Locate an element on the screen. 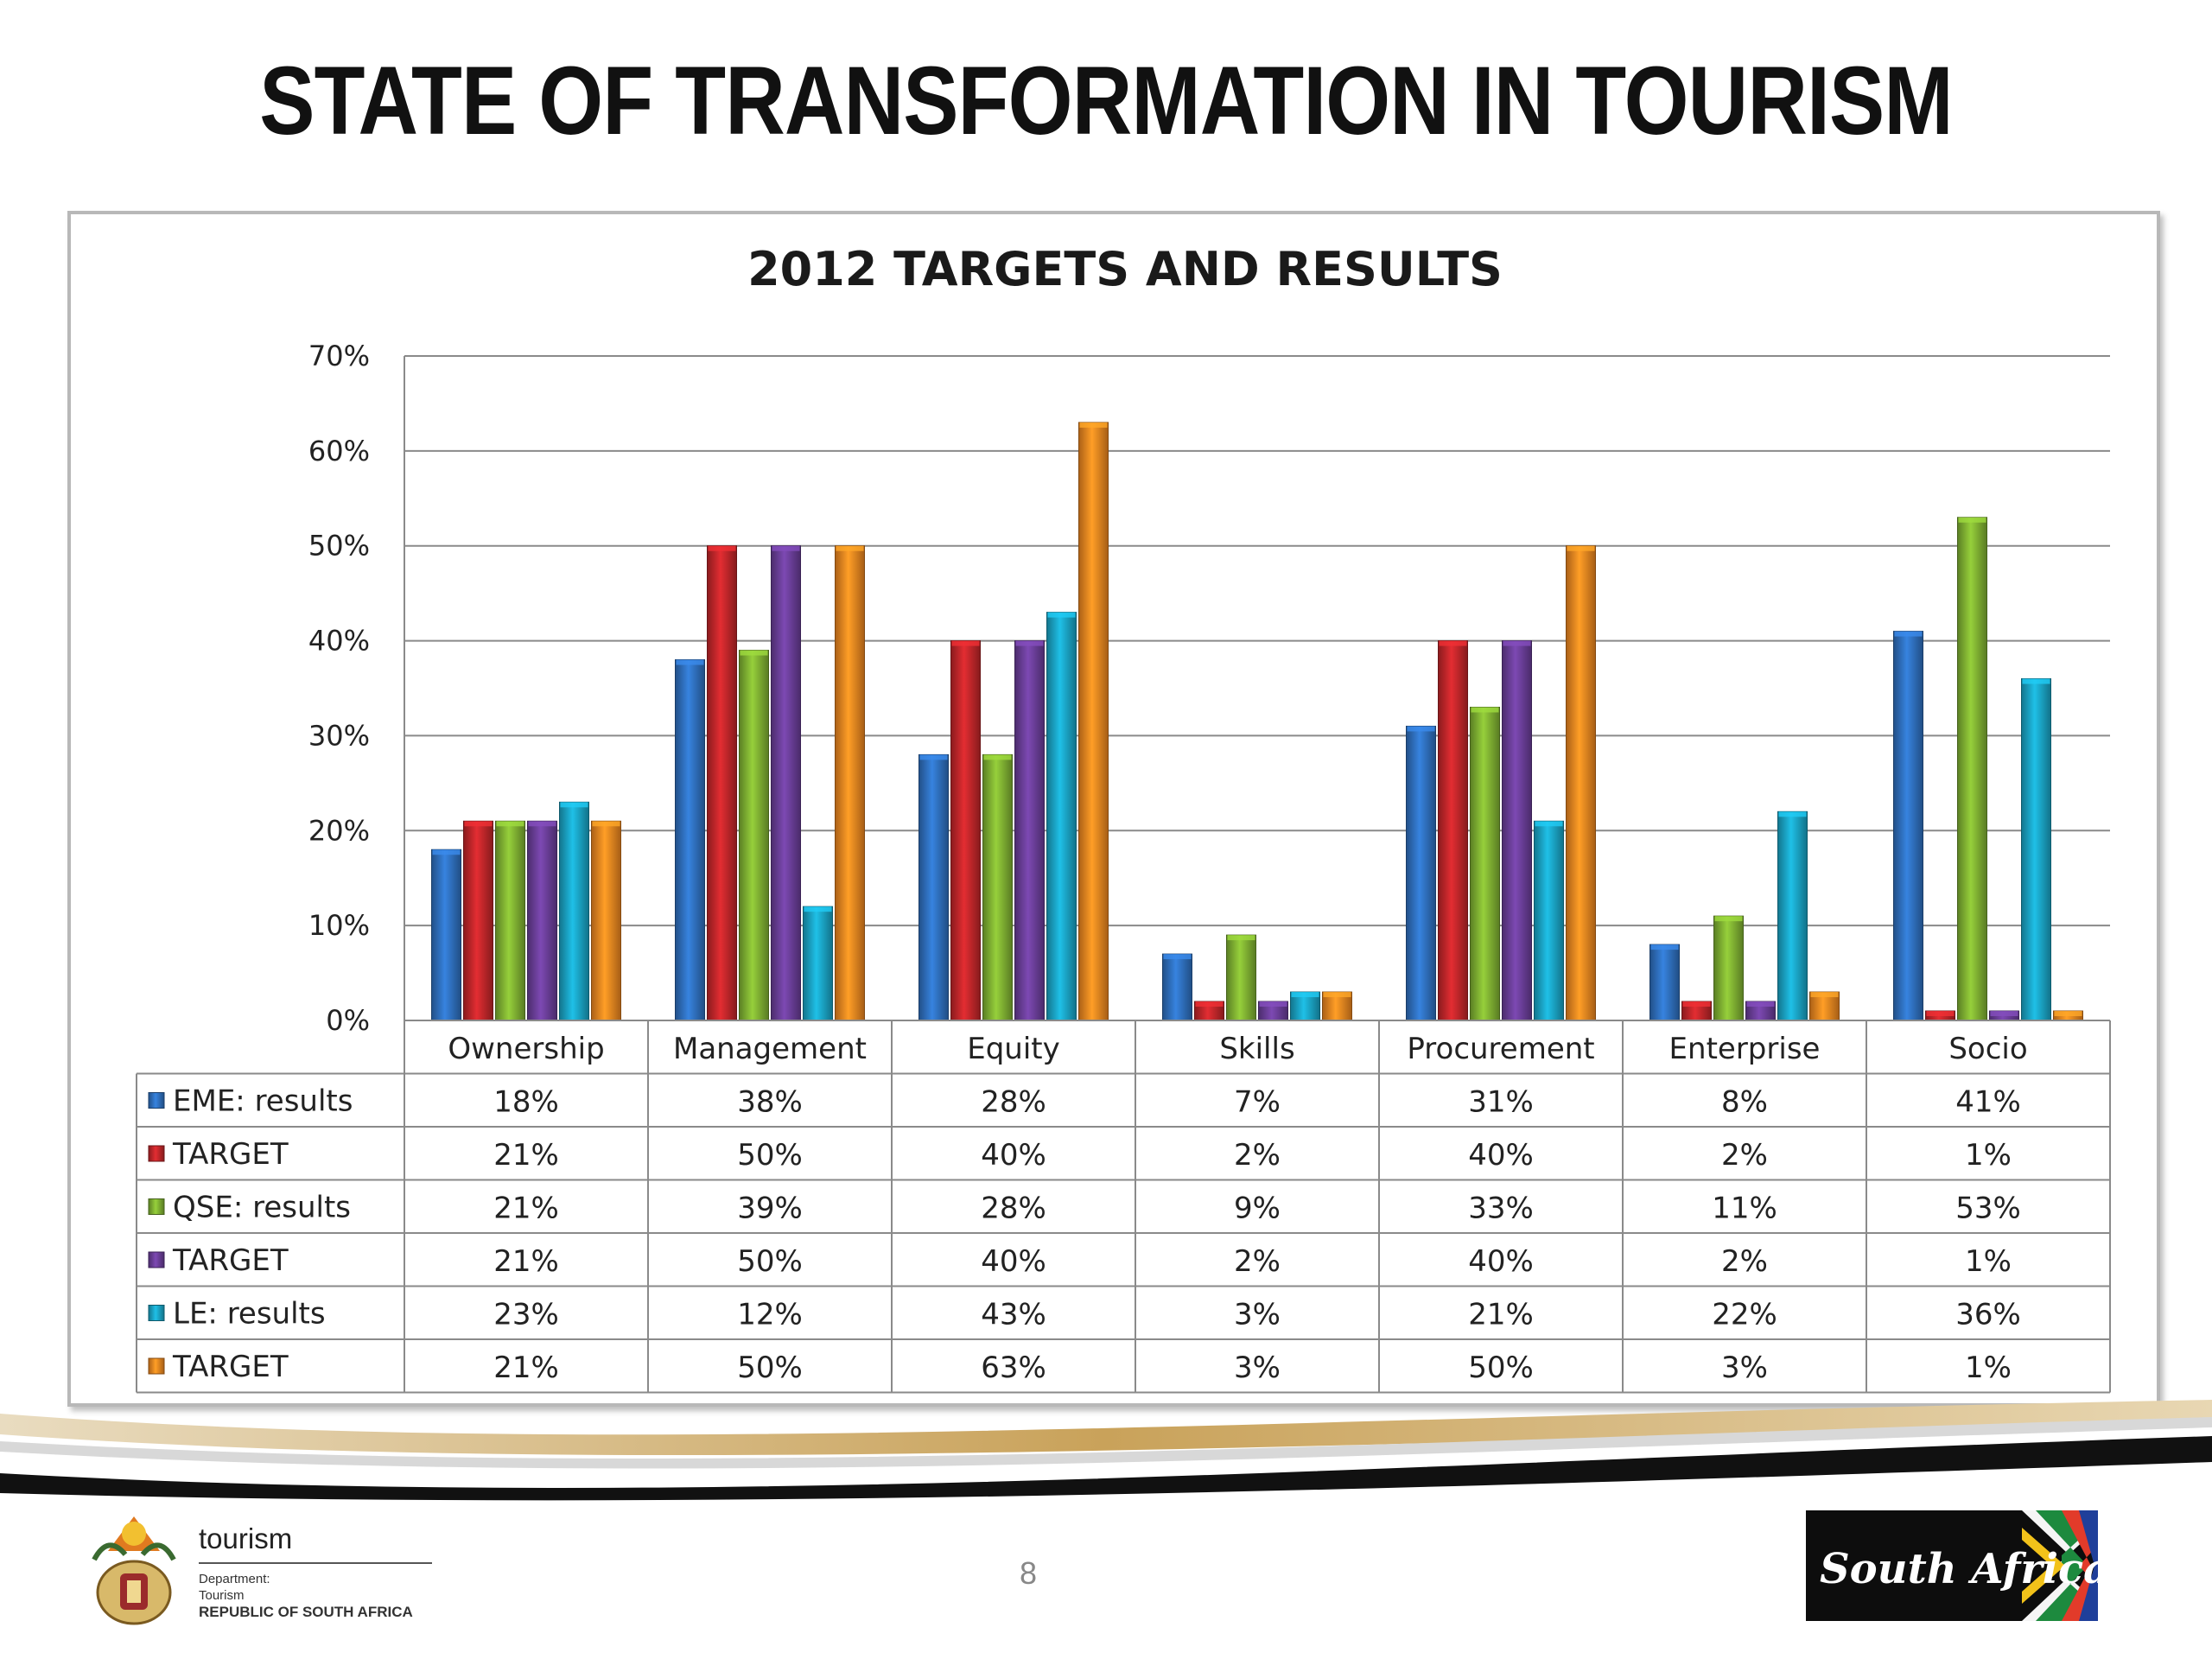 This screenshot has width=2212, height=1659. footer-swoosh is located at coordinates (1106, 1450).